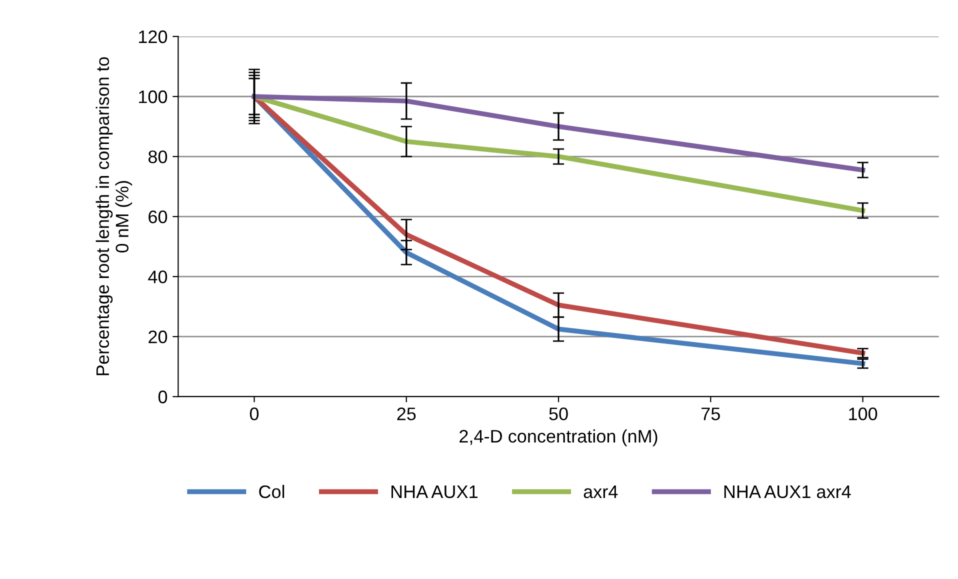  I want to click on x-tick-label: 75, so click(711, 414).